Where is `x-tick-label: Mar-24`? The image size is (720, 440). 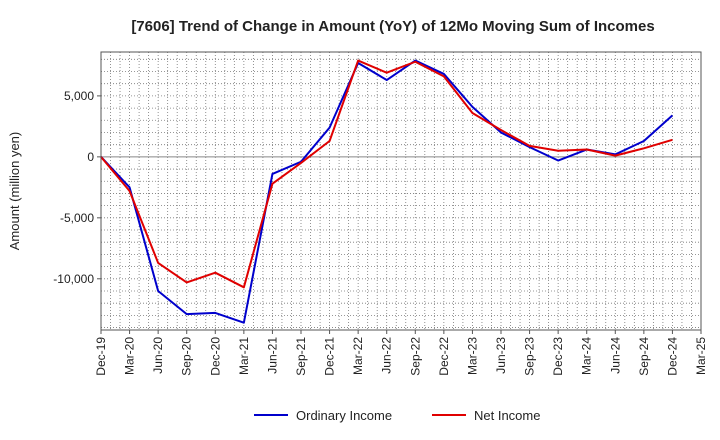 x-tick-label: Mar-24 is located at coordinates (587, 356).